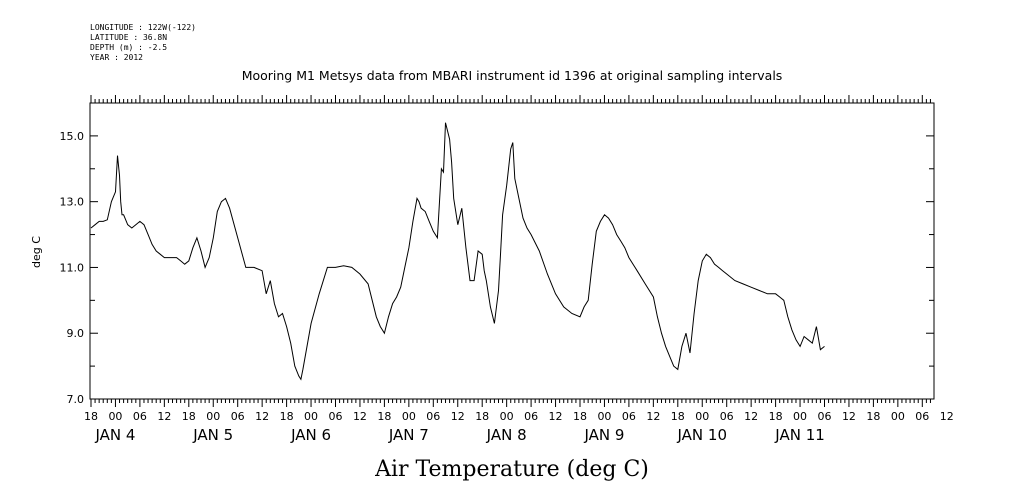 The image size is (1009, 504). Describe the element at coordinates (408, 435) in the screenshot. I see `x-day-label: JAN 7` at that location.